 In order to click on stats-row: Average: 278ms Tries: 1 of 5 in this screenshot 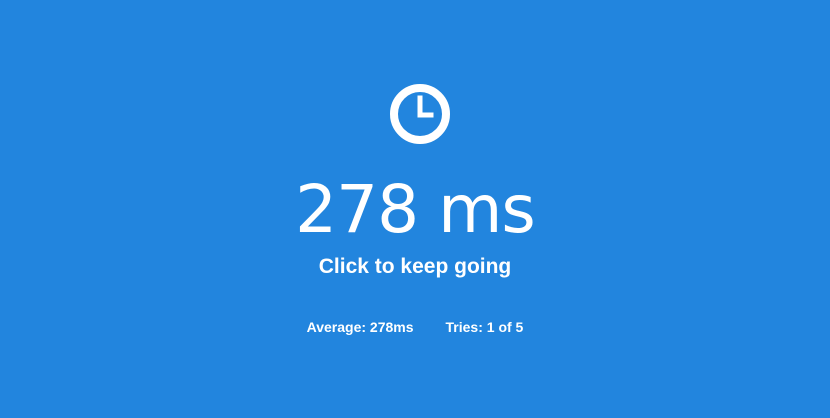, I will do `click(415, 327)`.